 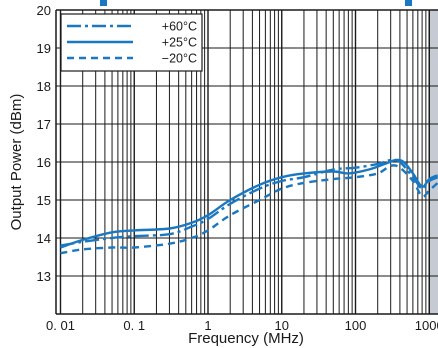 I want to click on x-tick-label-1: 0. 1, so click(x=134, y=325).